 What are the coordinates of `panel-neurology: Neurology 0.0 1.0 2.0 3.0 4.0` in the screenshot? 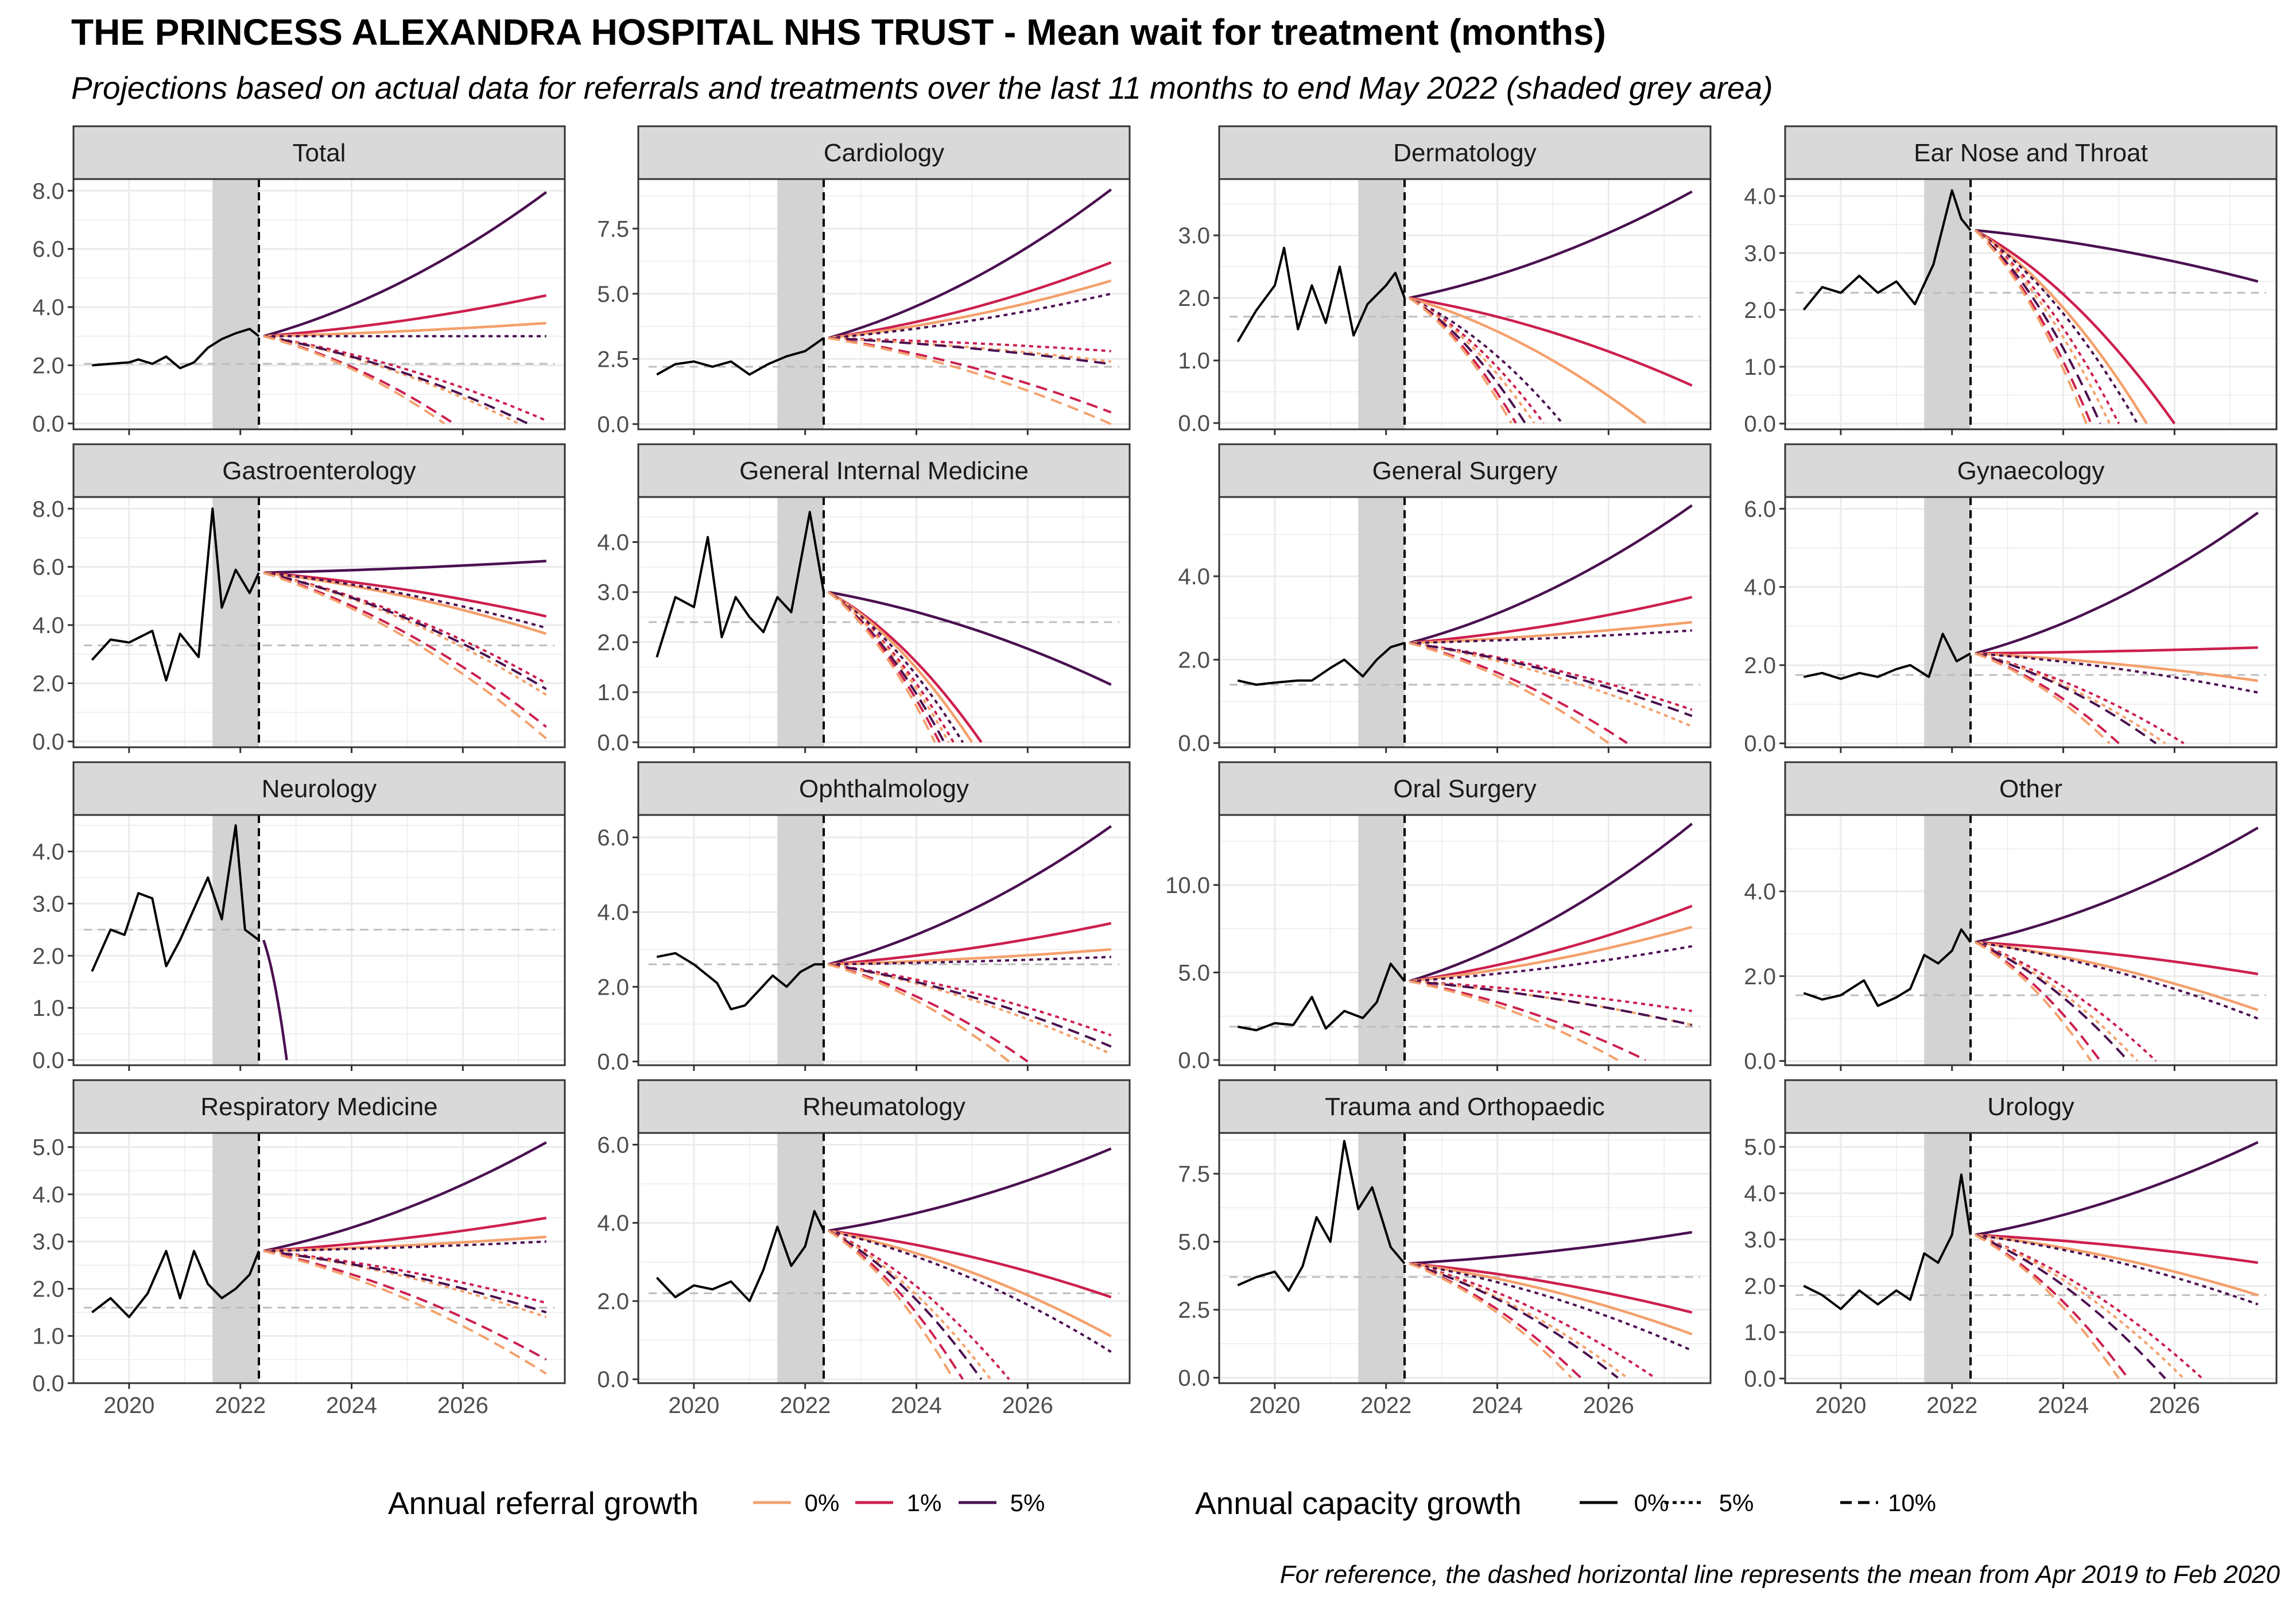 It's located at (299, 917).